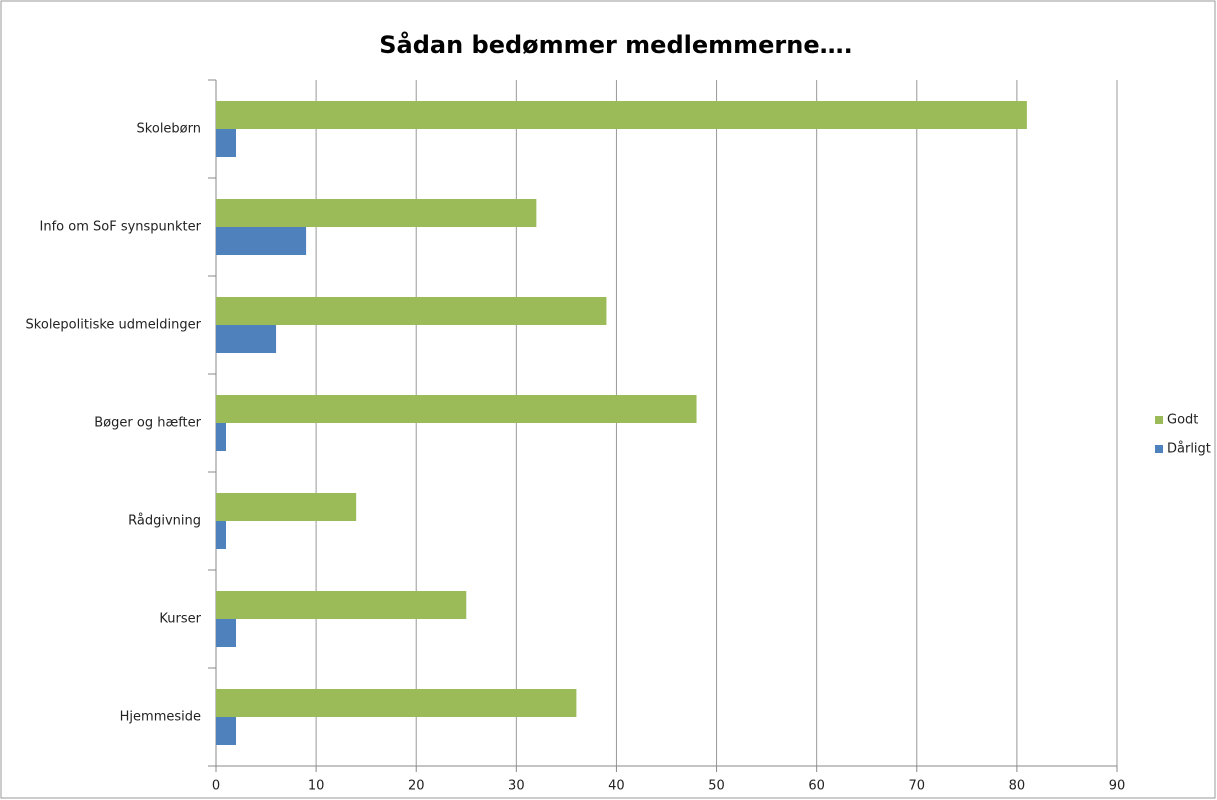 The height and width of the screenshot is (800, 1217). Describe the element at coordinates (1189, 449) in the screenshot. I see `legend-label: Dårligt` at that location.